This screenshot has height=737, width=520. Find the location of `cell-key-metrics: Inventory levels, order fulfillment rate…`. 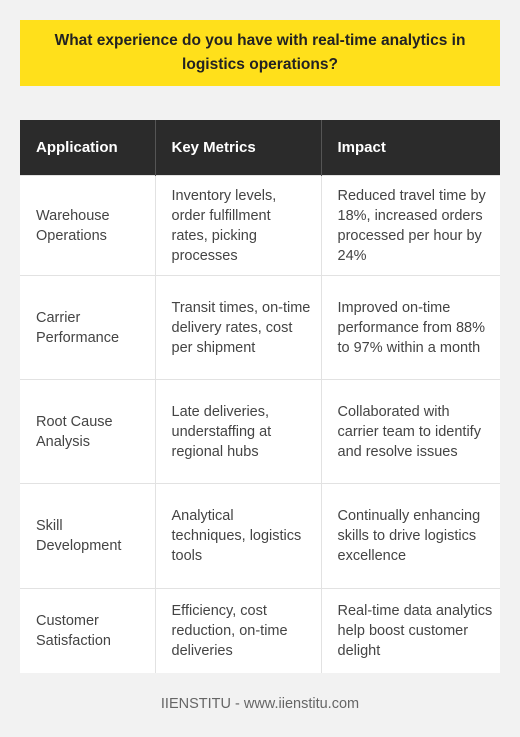

cell-key-metrics: Inventory levels, order fulfillment rate… is located at coordinates (238, 225).